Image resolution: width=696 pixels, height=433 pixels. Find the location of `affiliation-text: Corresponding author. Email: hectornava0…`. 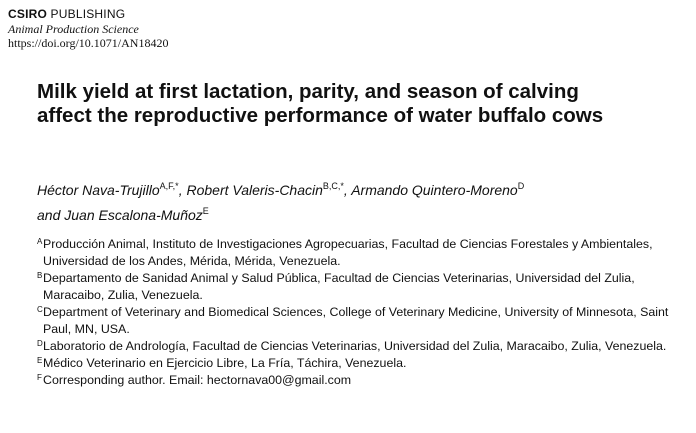

affiliation-text: Corresponding author. Email: hectornava0… is located at coordinates (197, 380).